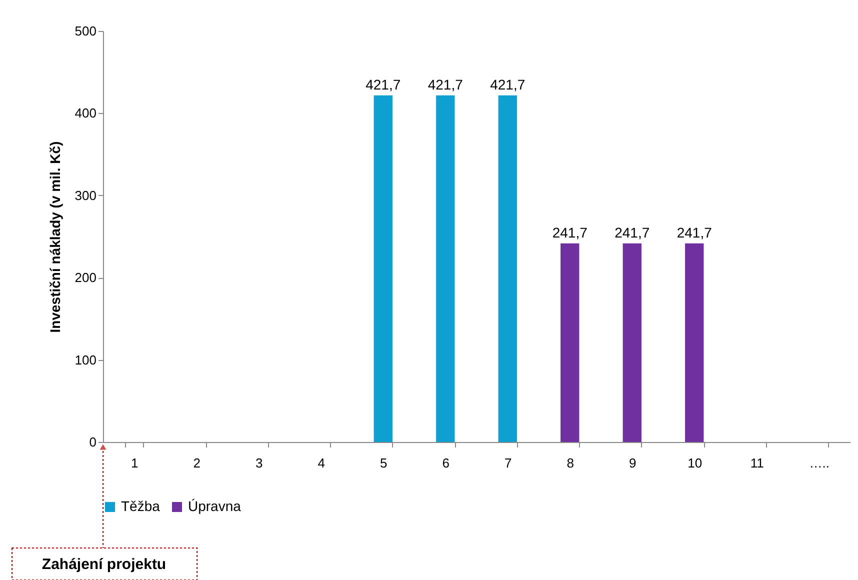 The image size is (858, 580). Describe the element at coordinates (104, 564) in the screenshot. I see `text: Zahájení projektu` at that location.